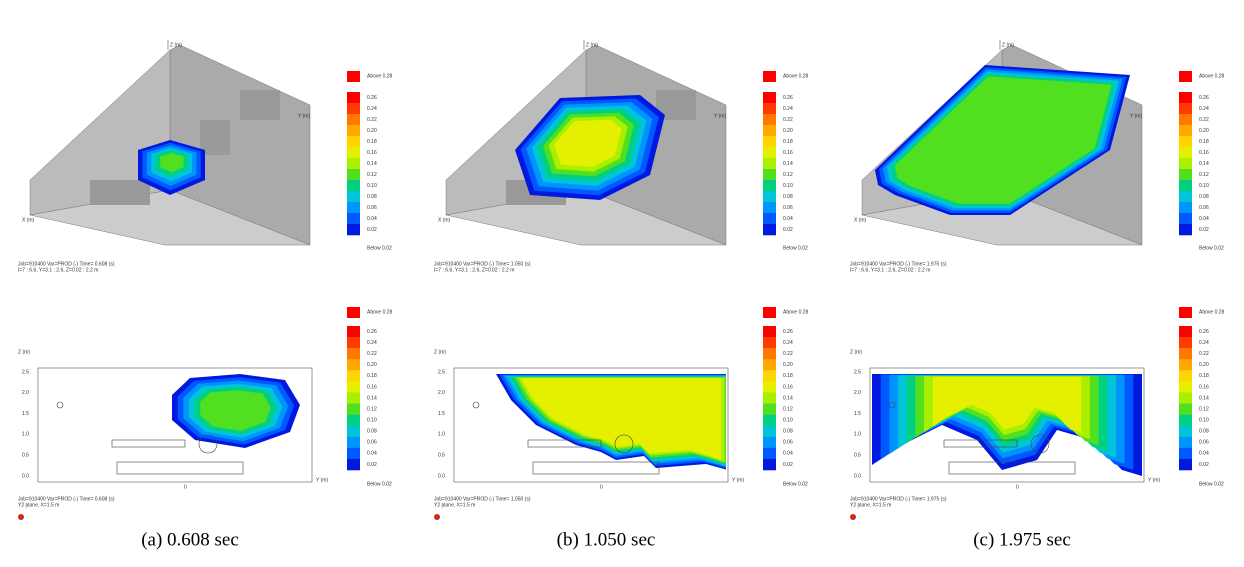  What do you see at coordinates (1185, 76) in the screenshot?
I see `legend-swatch` at bounding box center [1185, 76].